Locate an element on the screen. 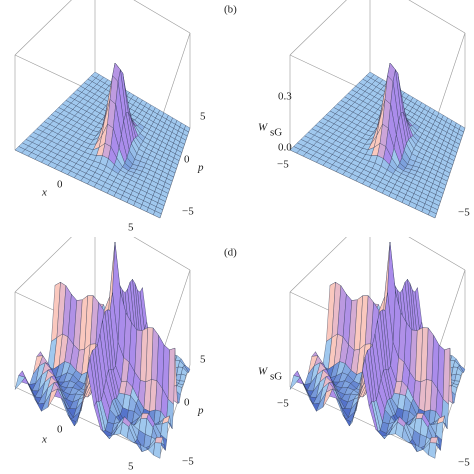  panel-label: (b) is located at coordinates (230, 10).